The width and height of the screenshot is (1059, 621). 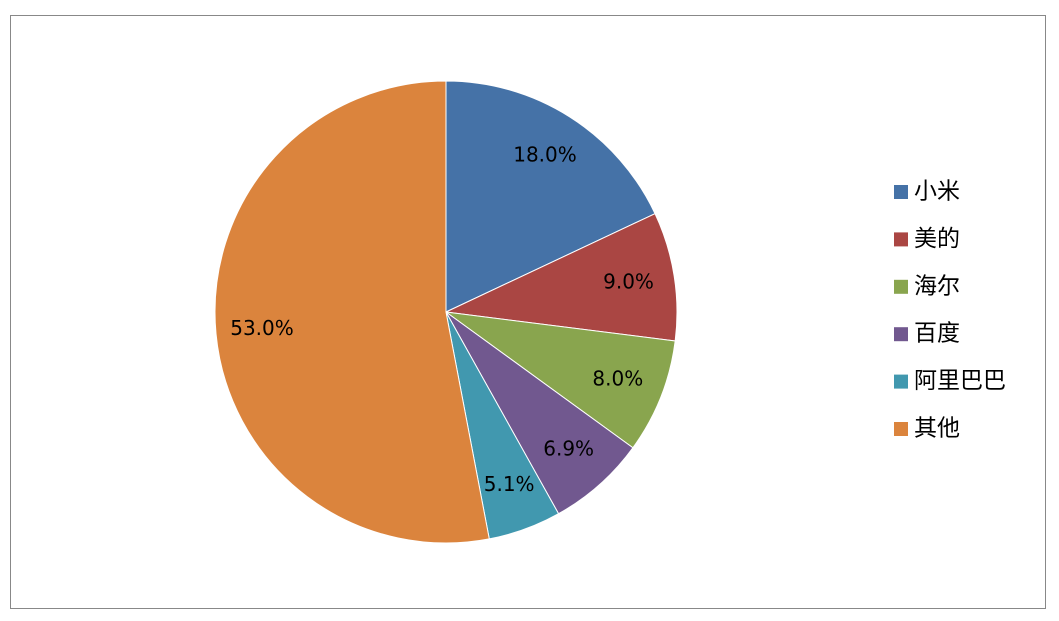 What do you see at coordinates (628, 282) in the screenshot?
I see `value-label: 9.0%` at bounding box center [628, 282].